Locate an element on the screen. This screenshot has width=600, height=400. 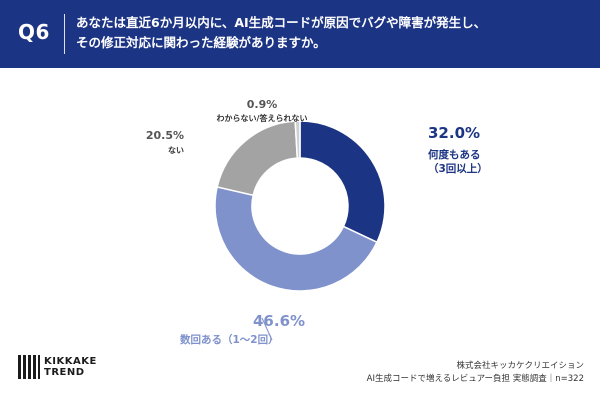
survey-info: AI生成コードで増えるレビュアー負担 実態調査｜n=322 is located at coordinates (475, 379).